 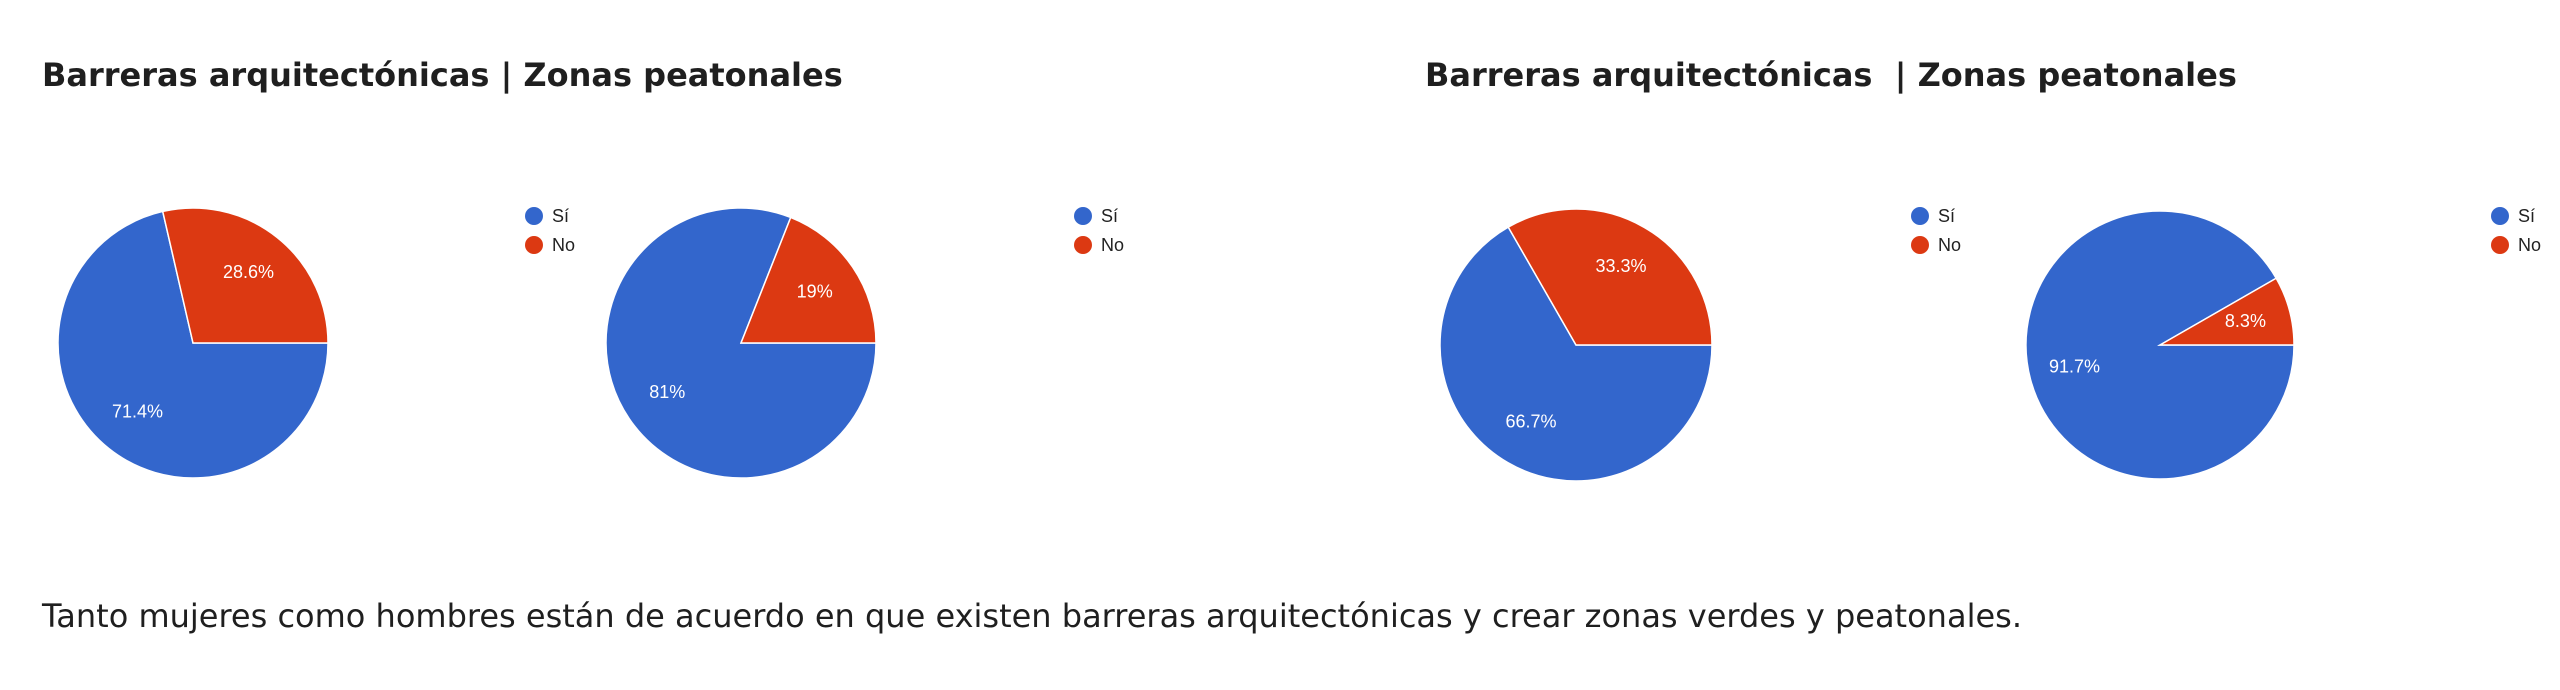 I want to click on slice-label: 8.3%, so click(x=2245, y=321).